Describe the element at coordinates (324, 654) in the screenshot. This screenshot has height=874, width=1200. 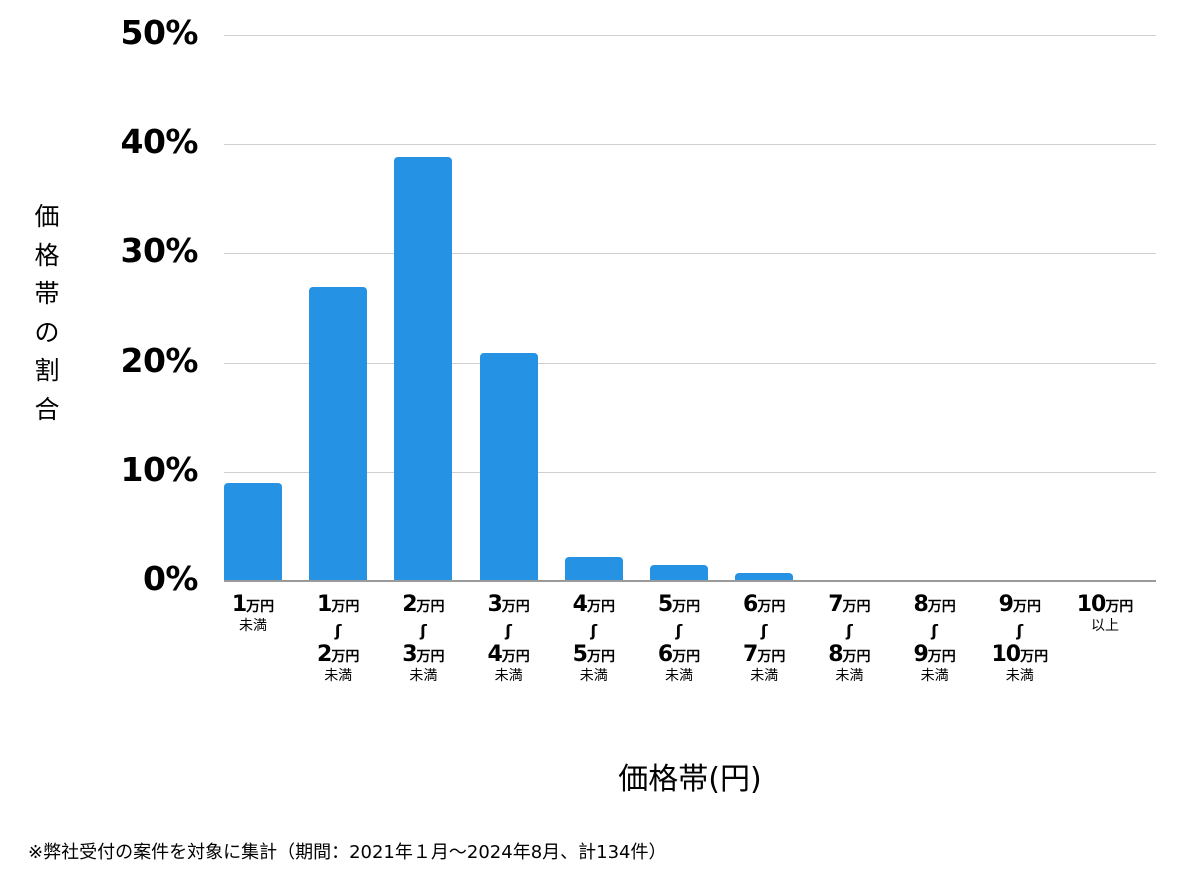
I see `range-to-number: 2` at that location.